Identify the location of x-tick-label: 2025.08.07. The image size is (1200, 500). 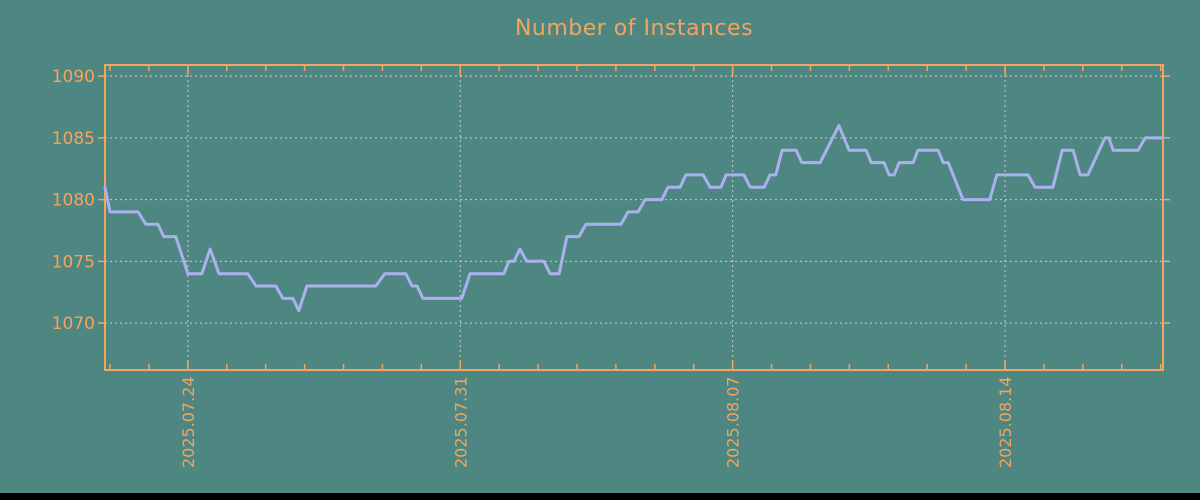
(733, 422).